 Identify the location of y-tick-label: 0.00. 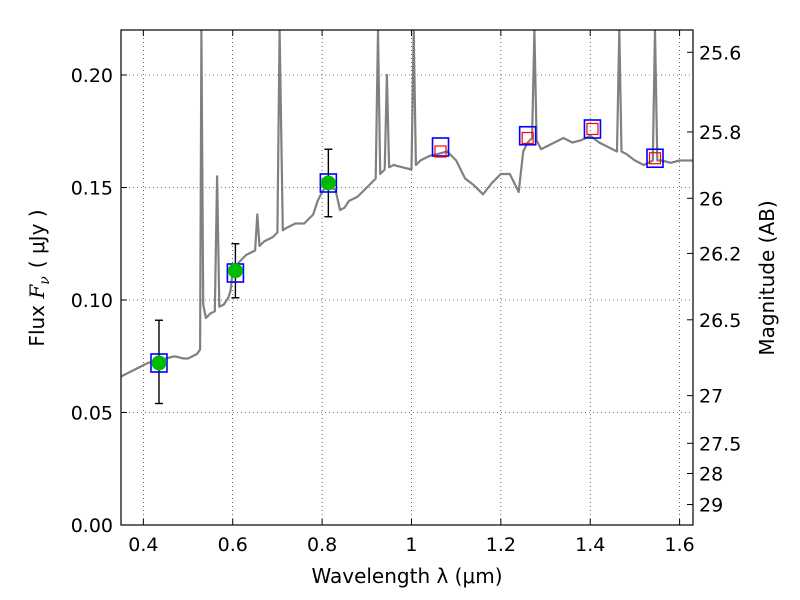
(92, 526).